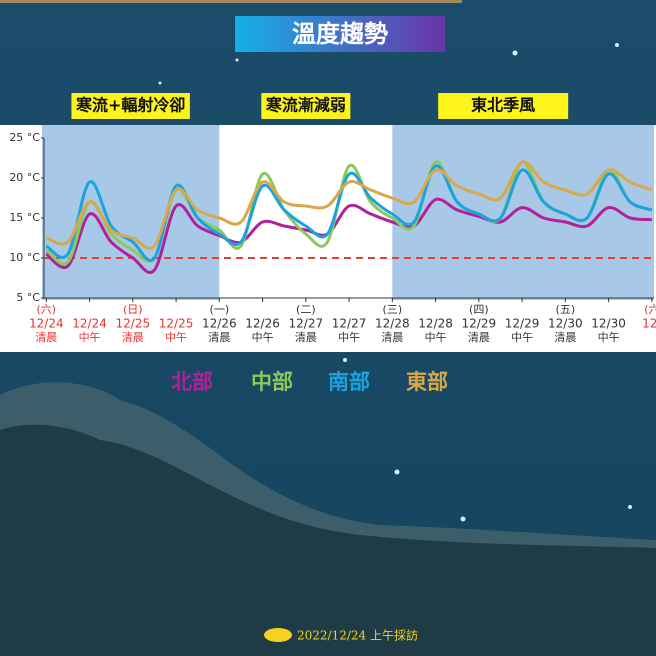  What do you see at coordinates (479, 309) in the screenshot?
I see `x-weekday: (四)` at bounding box center [479, 309].